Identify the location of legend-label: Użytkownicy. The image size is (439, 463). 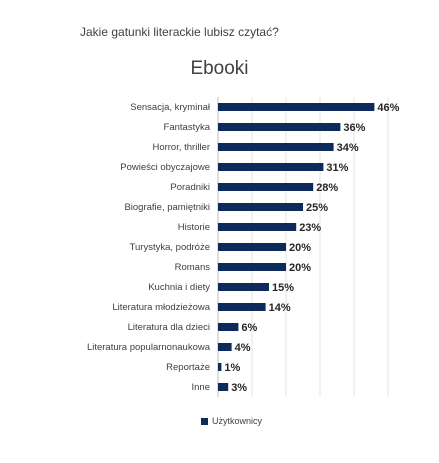
(237, 421).